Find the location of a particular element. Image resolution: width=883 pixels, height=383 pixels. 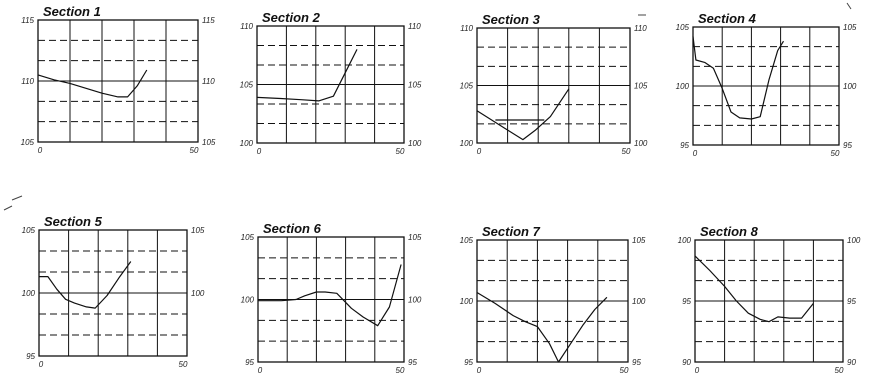

chart-title: Section 1 is located at coordinates (72, 11).